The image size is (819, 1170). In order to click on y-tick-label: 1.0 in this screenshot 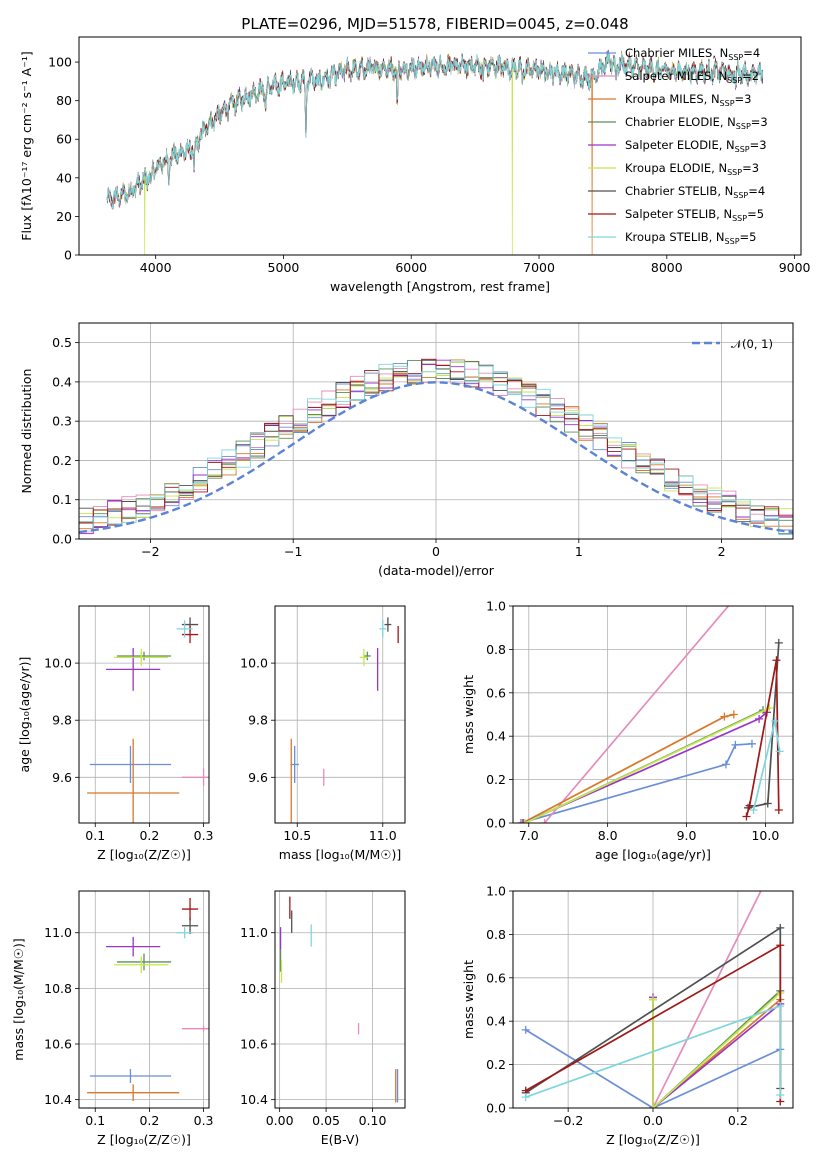, I will do `click(496, 891)`.